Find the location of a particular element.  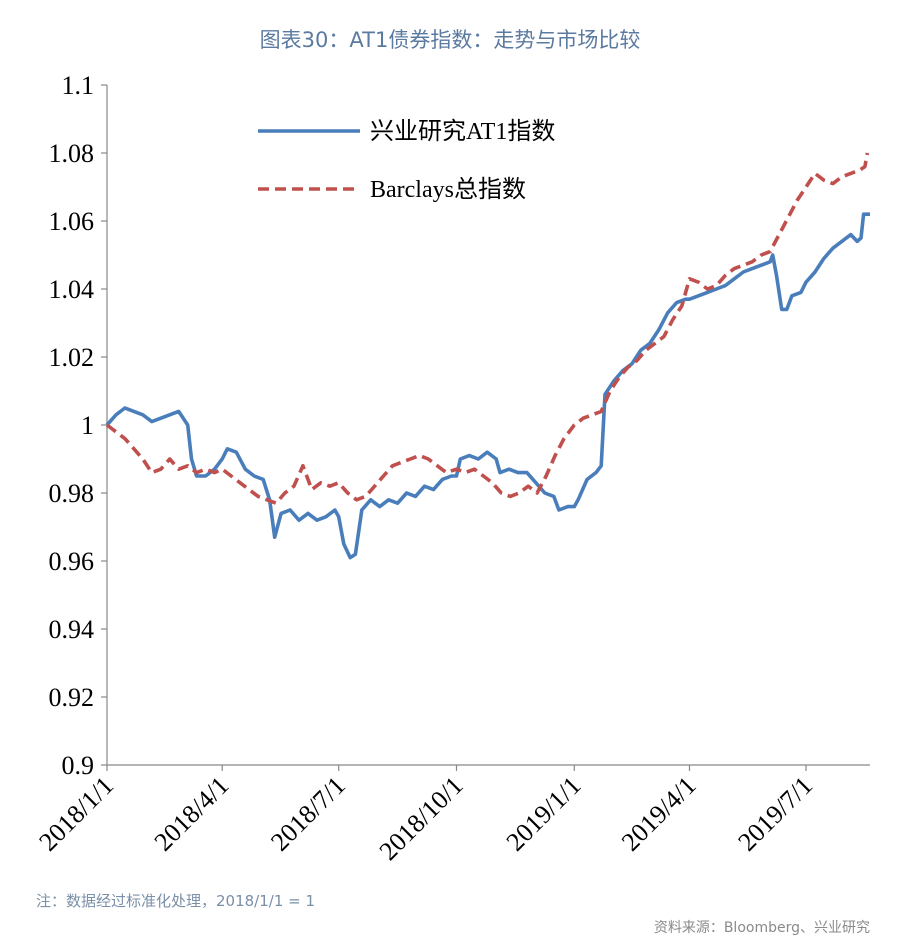

y-tick-label: 0.9 is located at coordinates (78, 765).